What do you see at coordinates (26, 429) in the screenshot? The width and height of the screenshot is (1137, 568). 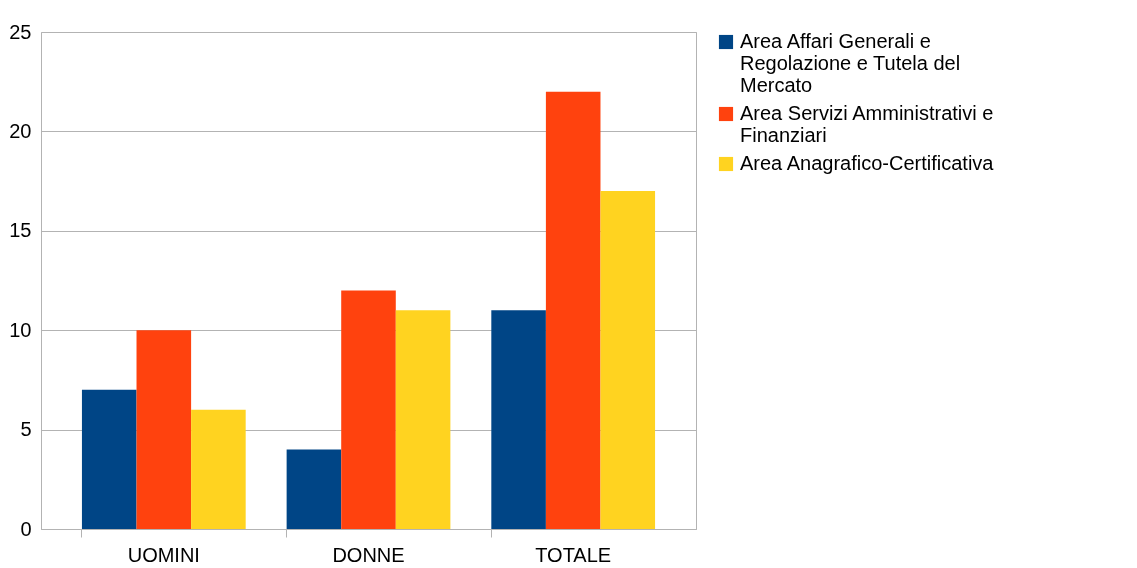 I see `y-tick-label: 5` at bounding box center [26, 429].